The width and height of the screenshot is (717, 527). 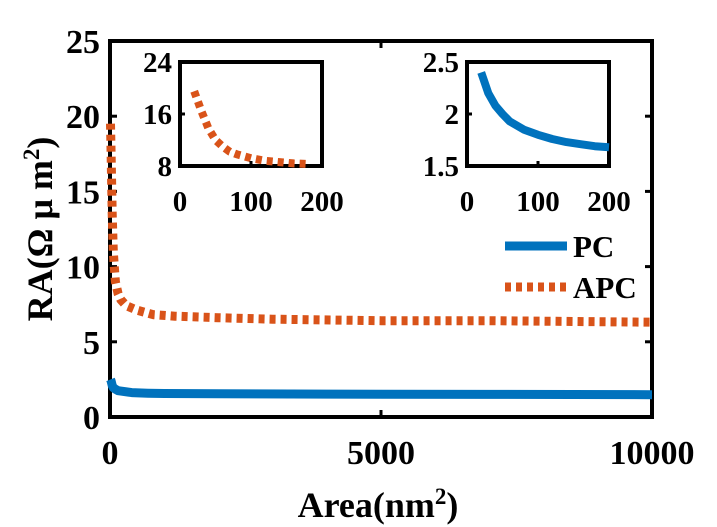 I want to click on legend-apc-label: APC, so click(x=605, y=287).